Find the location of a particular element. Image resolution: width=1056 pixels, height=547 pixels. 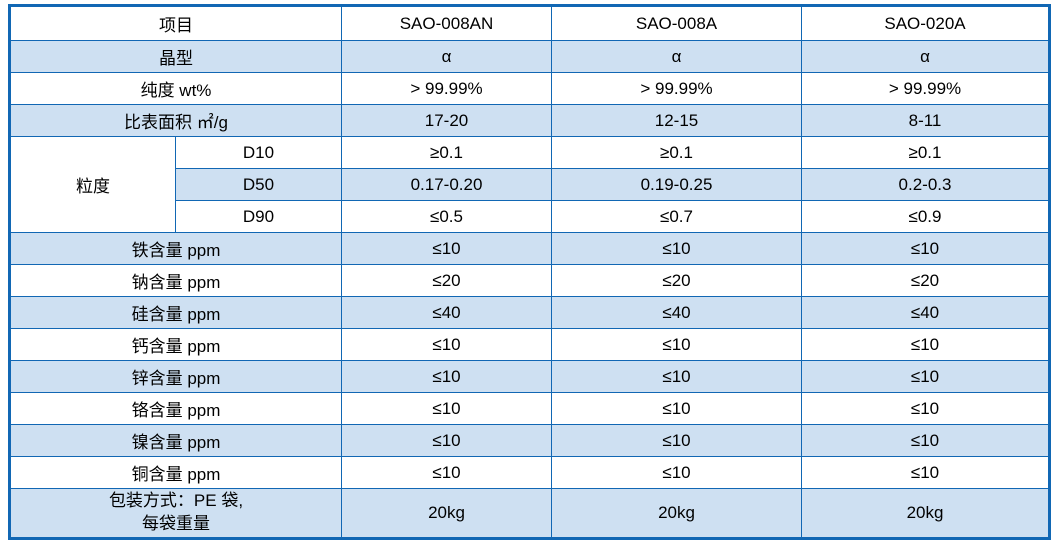

row-label: 晶型 is located at coordinates (175, 56).